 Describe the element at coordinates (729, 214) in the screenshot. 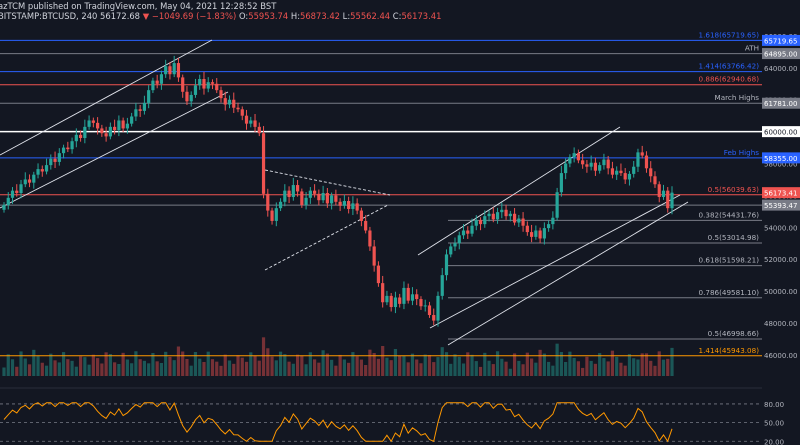

I see `level-label: 0.382(54431.76)` at that location.